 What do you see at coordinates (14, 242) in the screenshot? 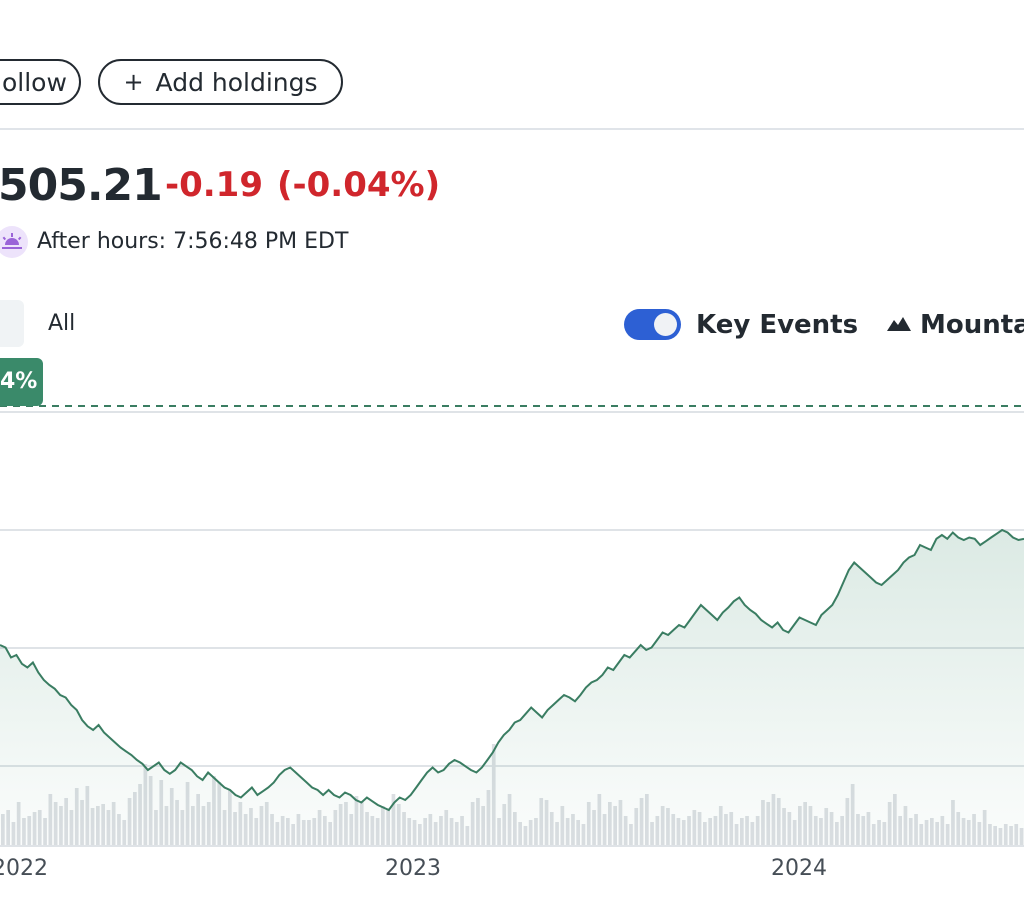
I see `sunset-icon` at bounding box center [14, 242].